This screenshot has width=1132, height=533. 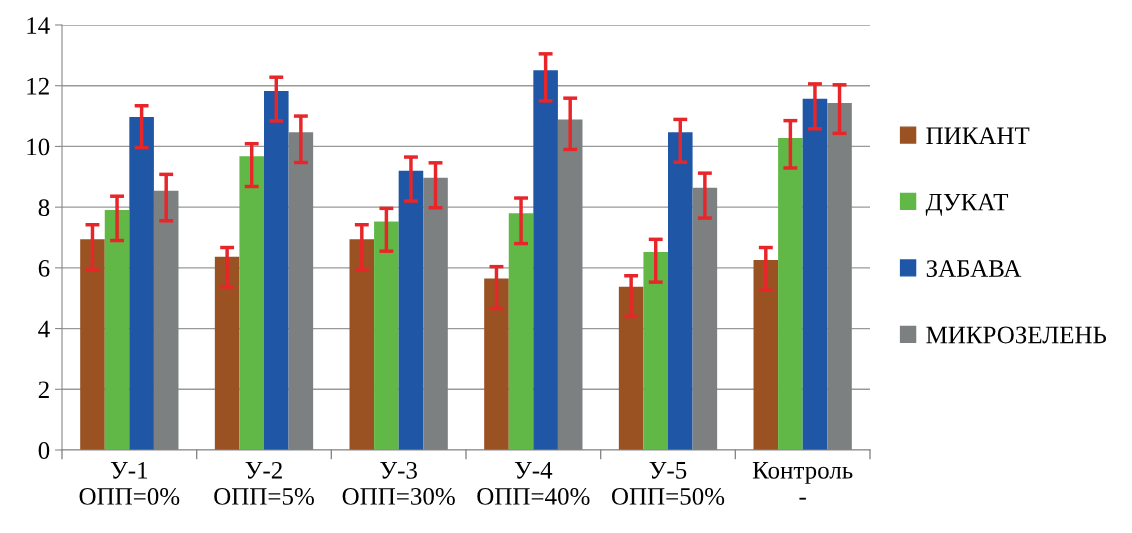 I want to click on y-tick-label: 0, so click(x=44, y=450).